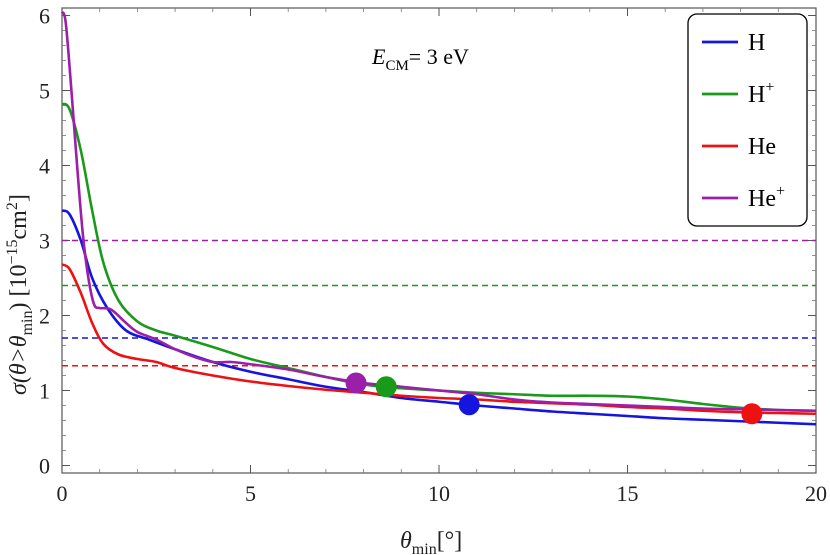  What do you see at coordinates (761, 93) in the screenshot?
I see `legend-label: H+` at bounding box center [761, 93].